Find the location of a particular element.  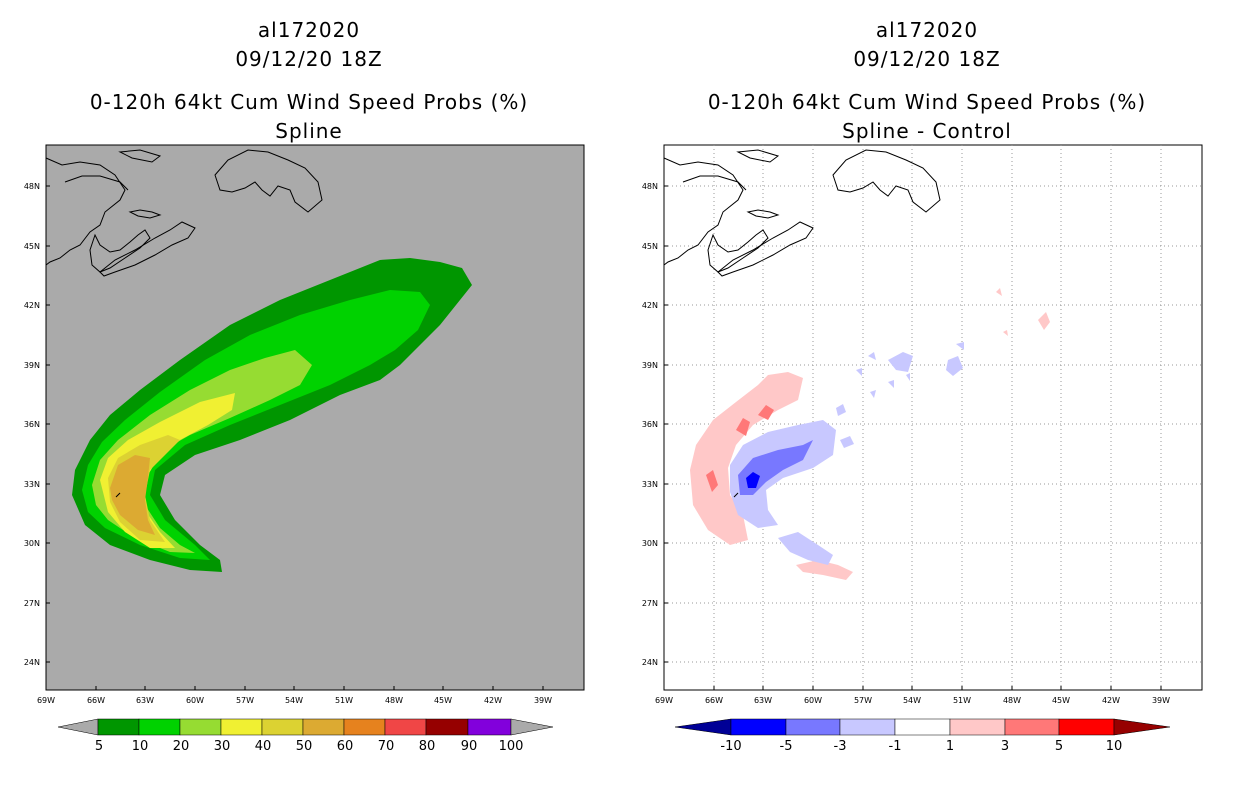

colorbar-label: -10 is located at coordinates (730, 746).